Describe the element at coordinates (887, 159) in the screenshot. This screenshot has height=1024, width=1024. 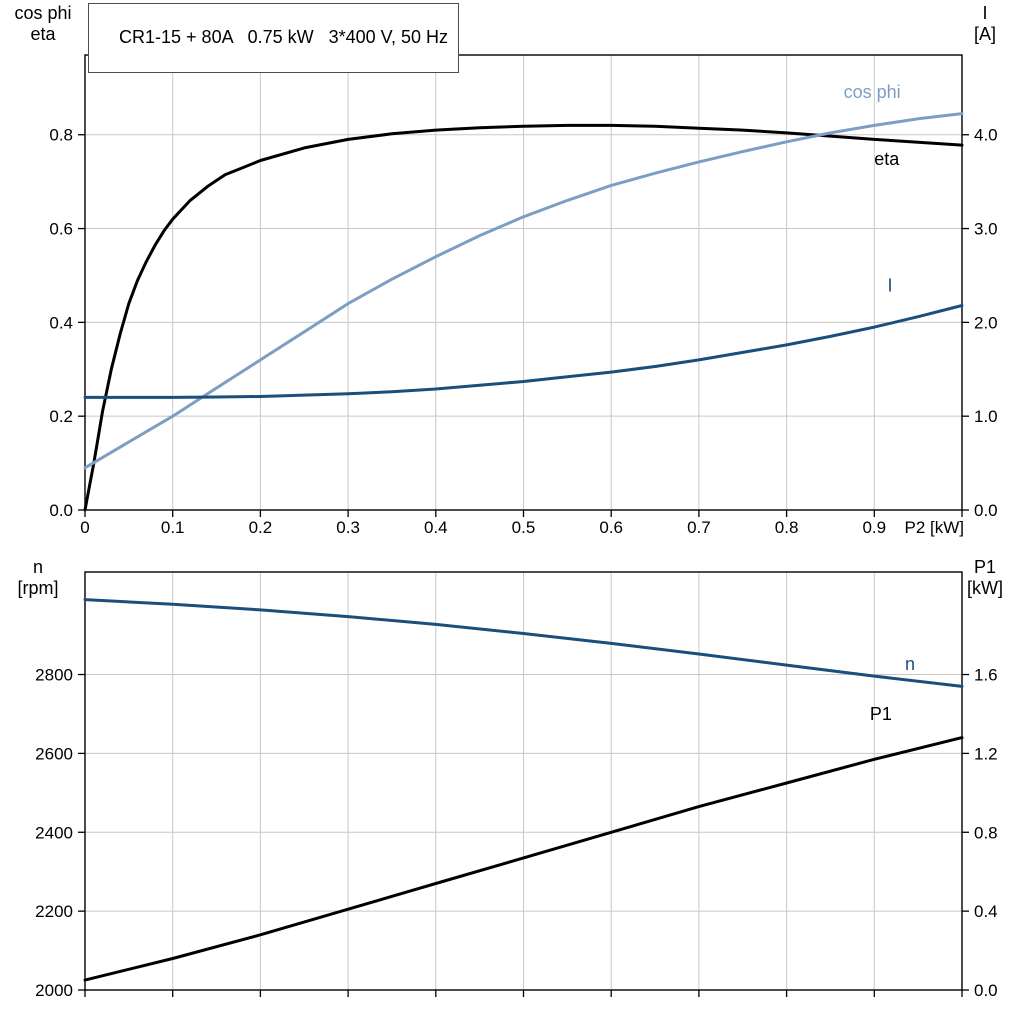
I see `svg-text: eta` at that location.